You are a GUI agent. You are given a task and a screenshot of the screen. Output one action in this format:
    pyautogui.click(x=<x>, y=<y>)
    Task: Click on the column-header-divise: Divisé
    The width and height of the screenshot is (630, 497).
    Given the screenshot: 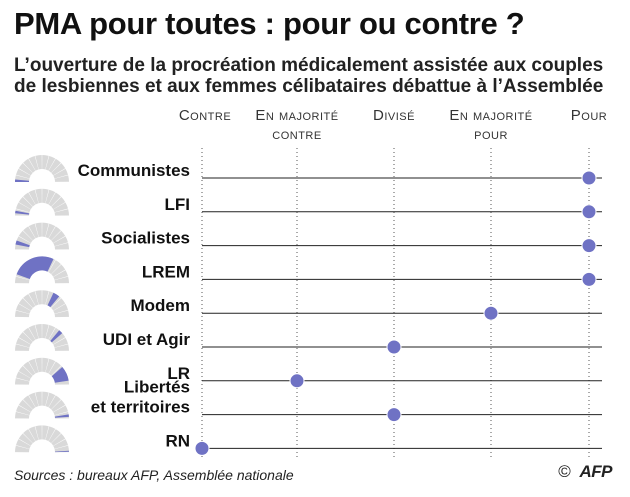 What is the action you would take?
    pyautogui.click(x=394, y=115)
    